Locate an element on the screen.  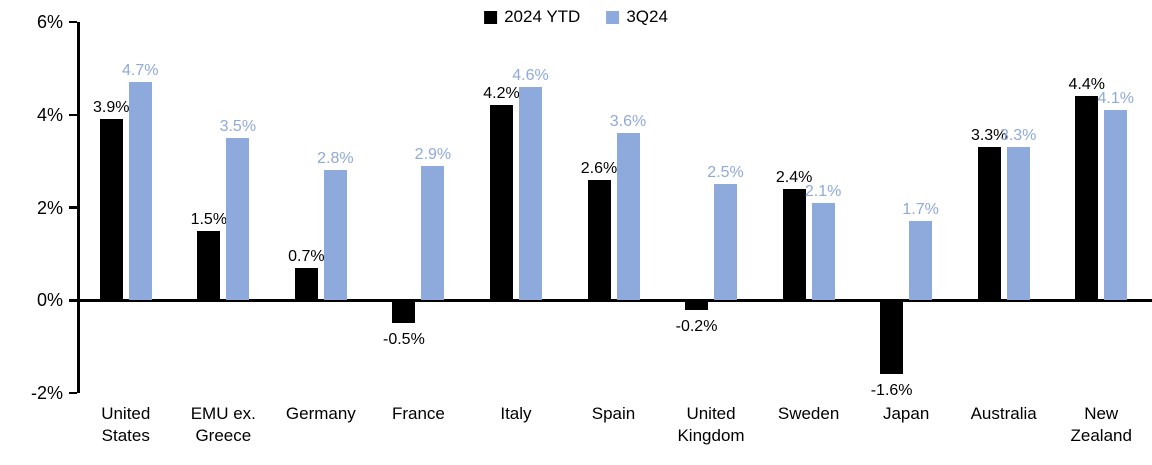
x-axis-baseline is located at coordinates (614, 300).